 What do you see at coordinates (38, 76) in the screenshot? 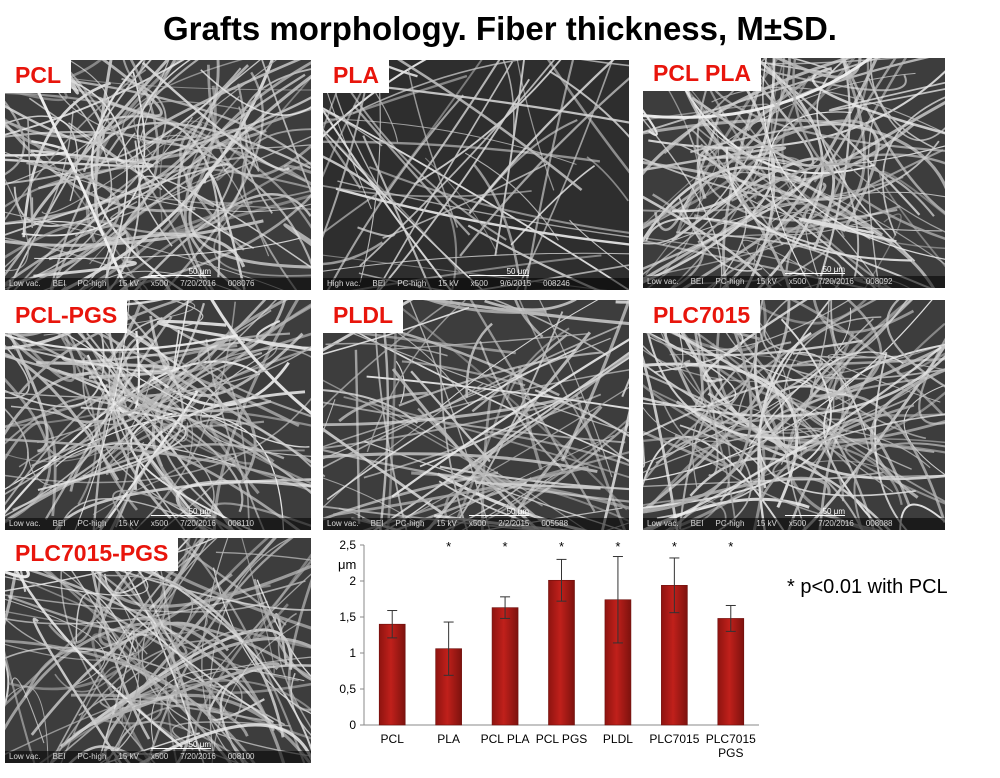
I see `panel-label: PCL` at bounding box center [38, 76].